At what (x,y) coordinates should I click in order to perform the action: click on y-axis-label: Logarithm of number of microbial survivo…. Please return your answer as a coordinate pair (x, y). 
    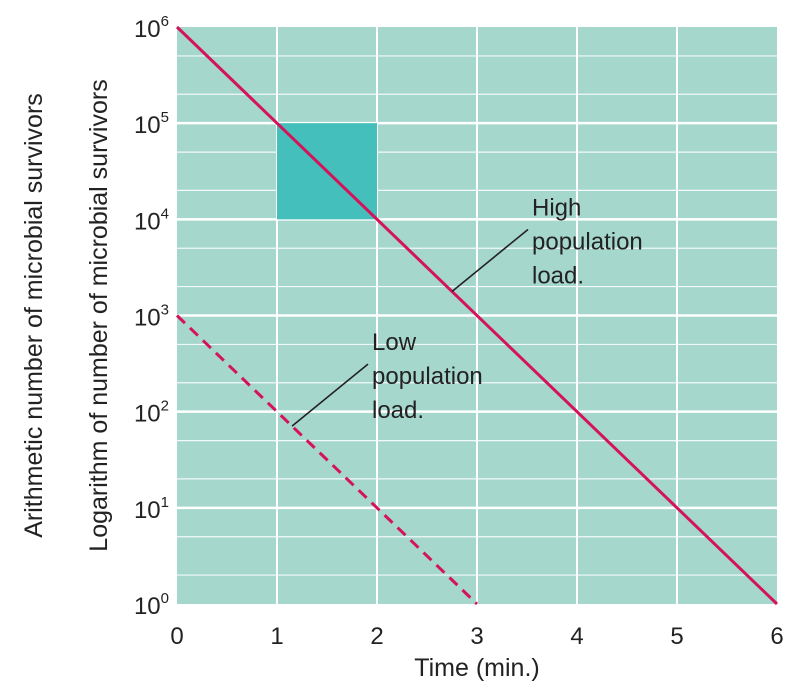
    Looking at the image, I should click on (99, 315).